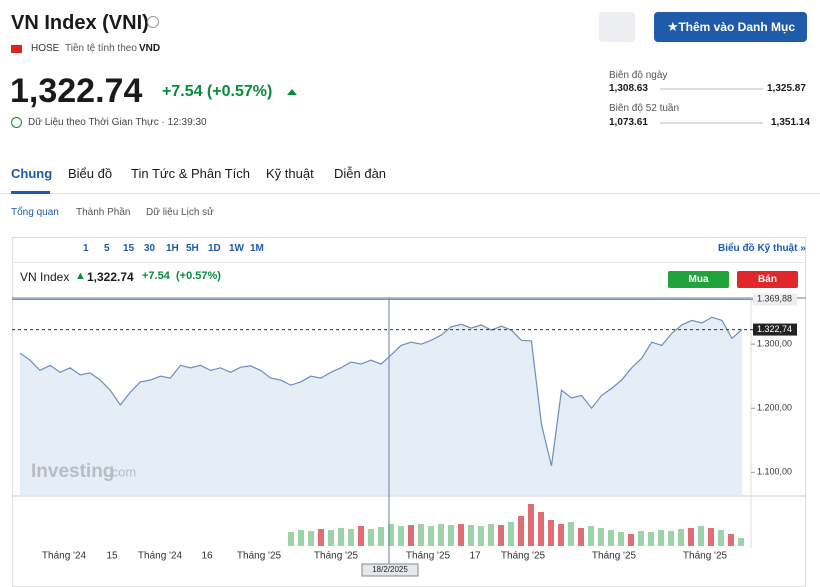  What do you see at coordinates (217, 91) in the screenshot?
I see `change: +7.54 (+0.57%)` at bounding box center [217, 91].